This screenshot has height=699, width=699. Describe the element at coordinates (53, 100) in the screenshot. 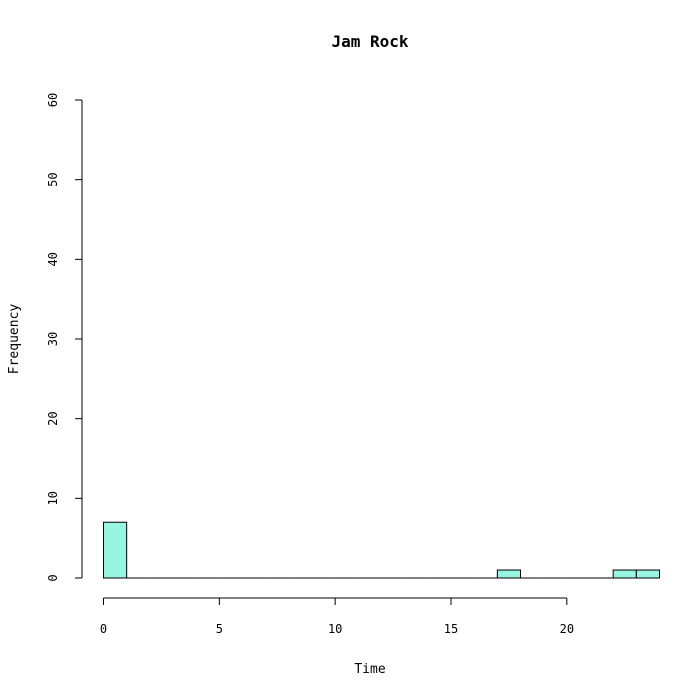

I see `y-tick-label-6: 60` at that location.